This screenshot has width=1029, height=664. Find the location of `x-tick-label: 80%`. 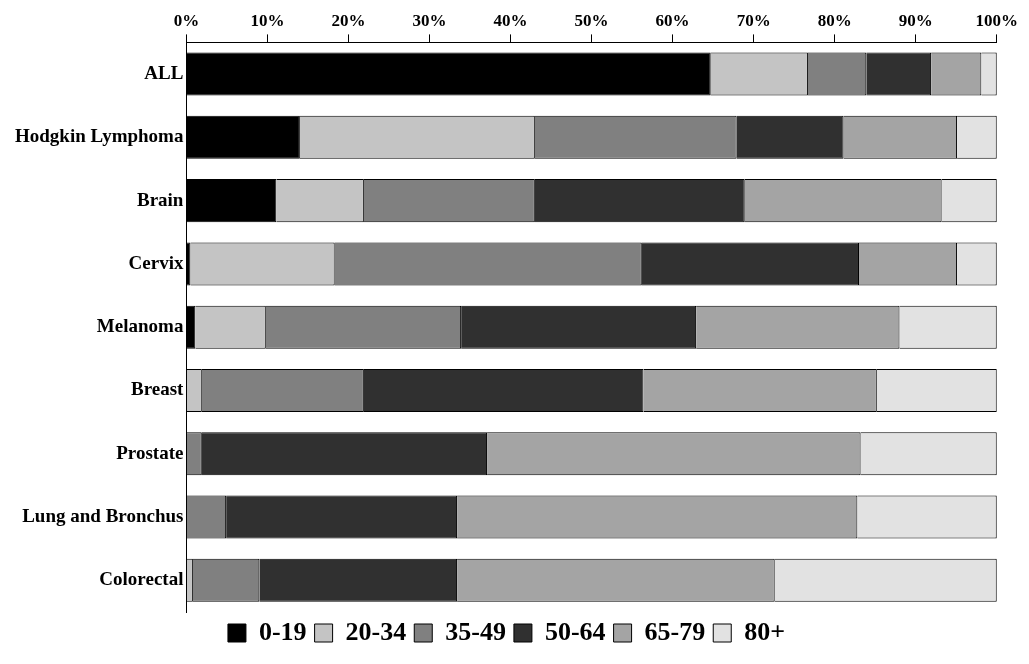

x-tick-label: 80% is located at coordinates (834, 20).